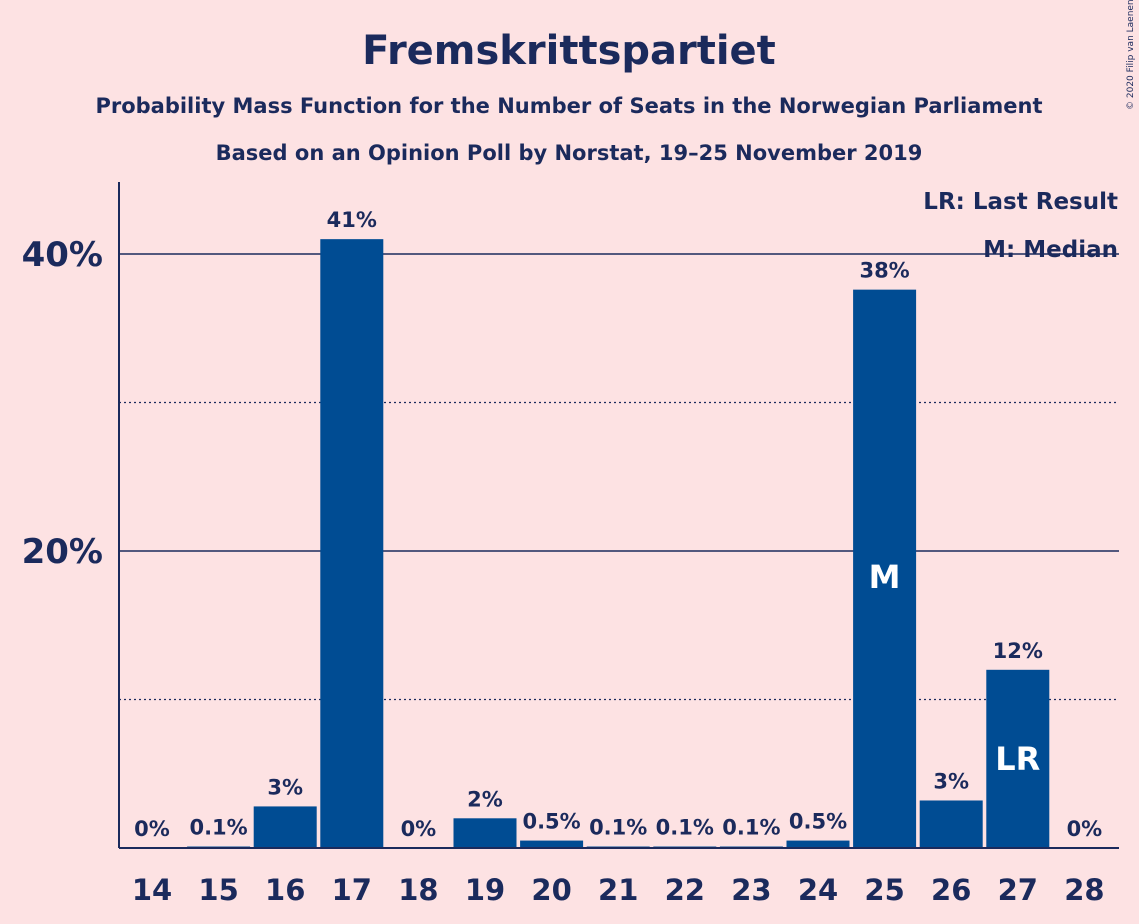 The width and height of the screenshot is (1139, 924). I want to click on data-label-seats-23: 0.1%, so click(751, 828).